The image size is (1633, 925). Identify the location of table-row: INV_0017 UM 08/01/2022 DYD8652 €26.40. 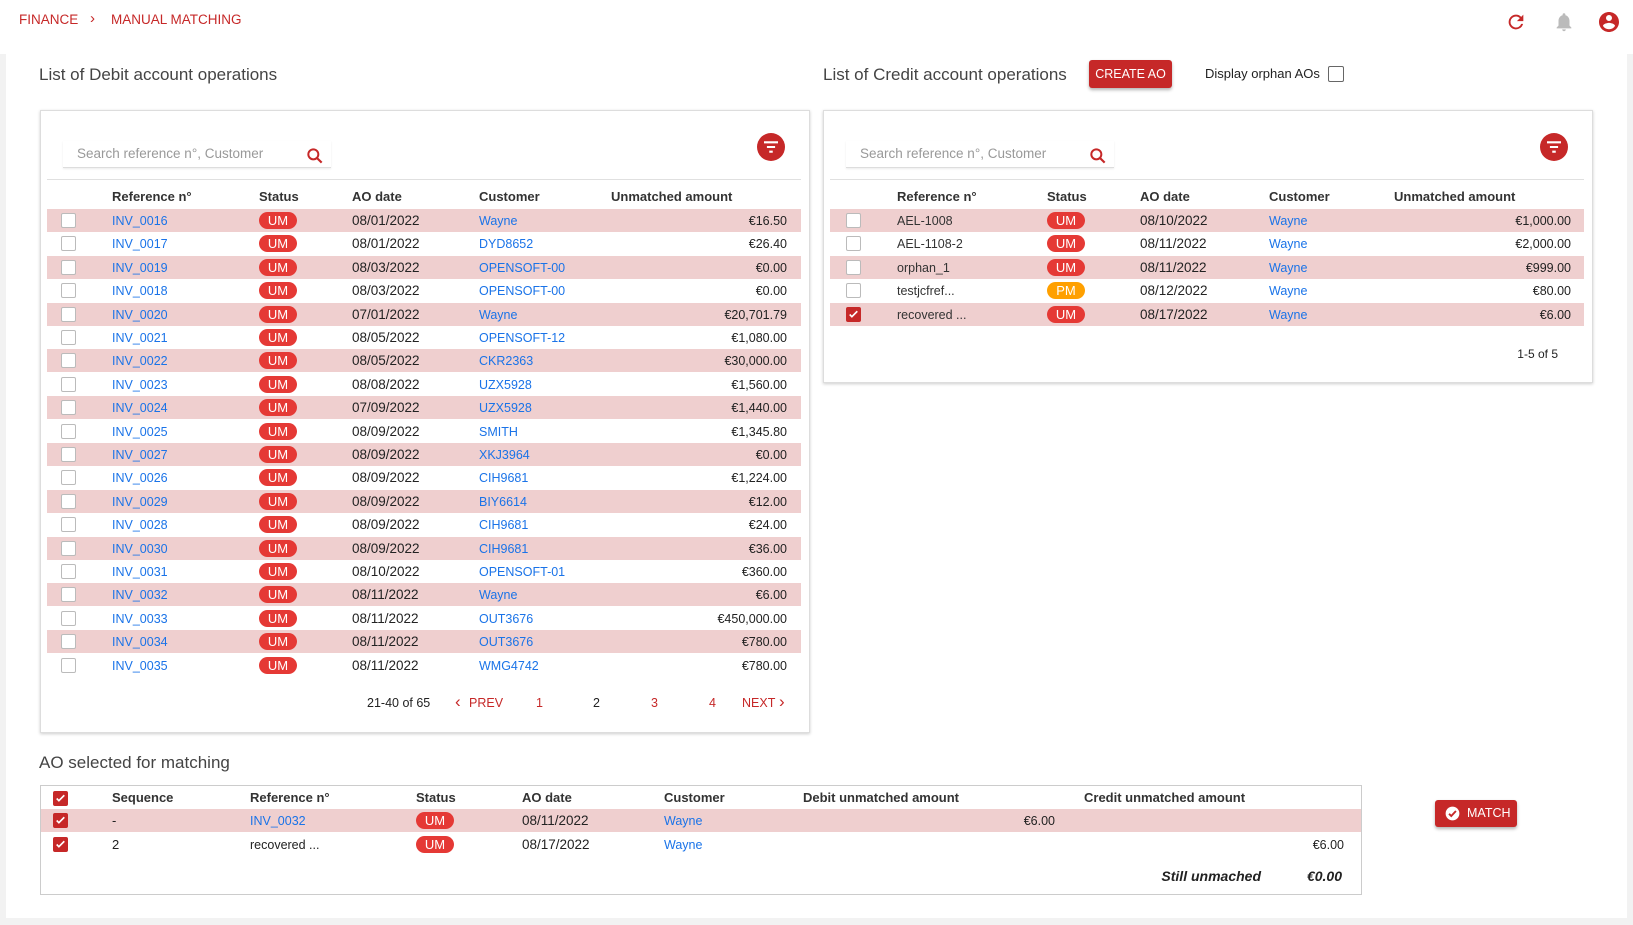
(424, 244).